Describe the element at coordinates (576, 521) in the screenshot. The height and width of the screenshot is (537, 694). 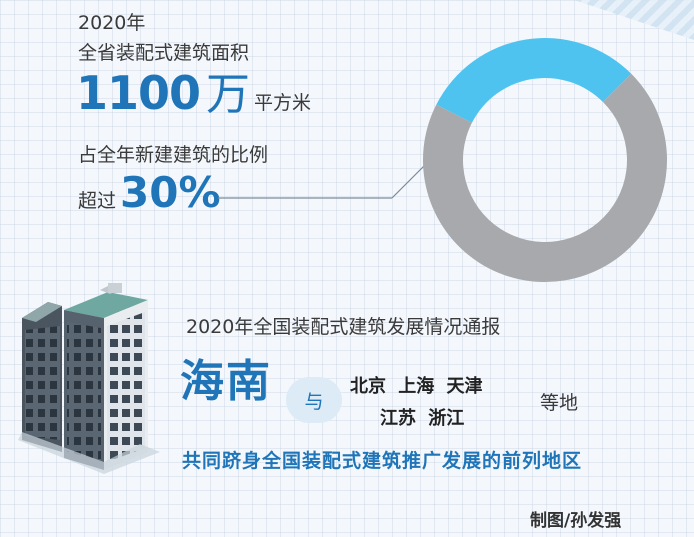
I see `credit: 制图/孙发强` at that location.